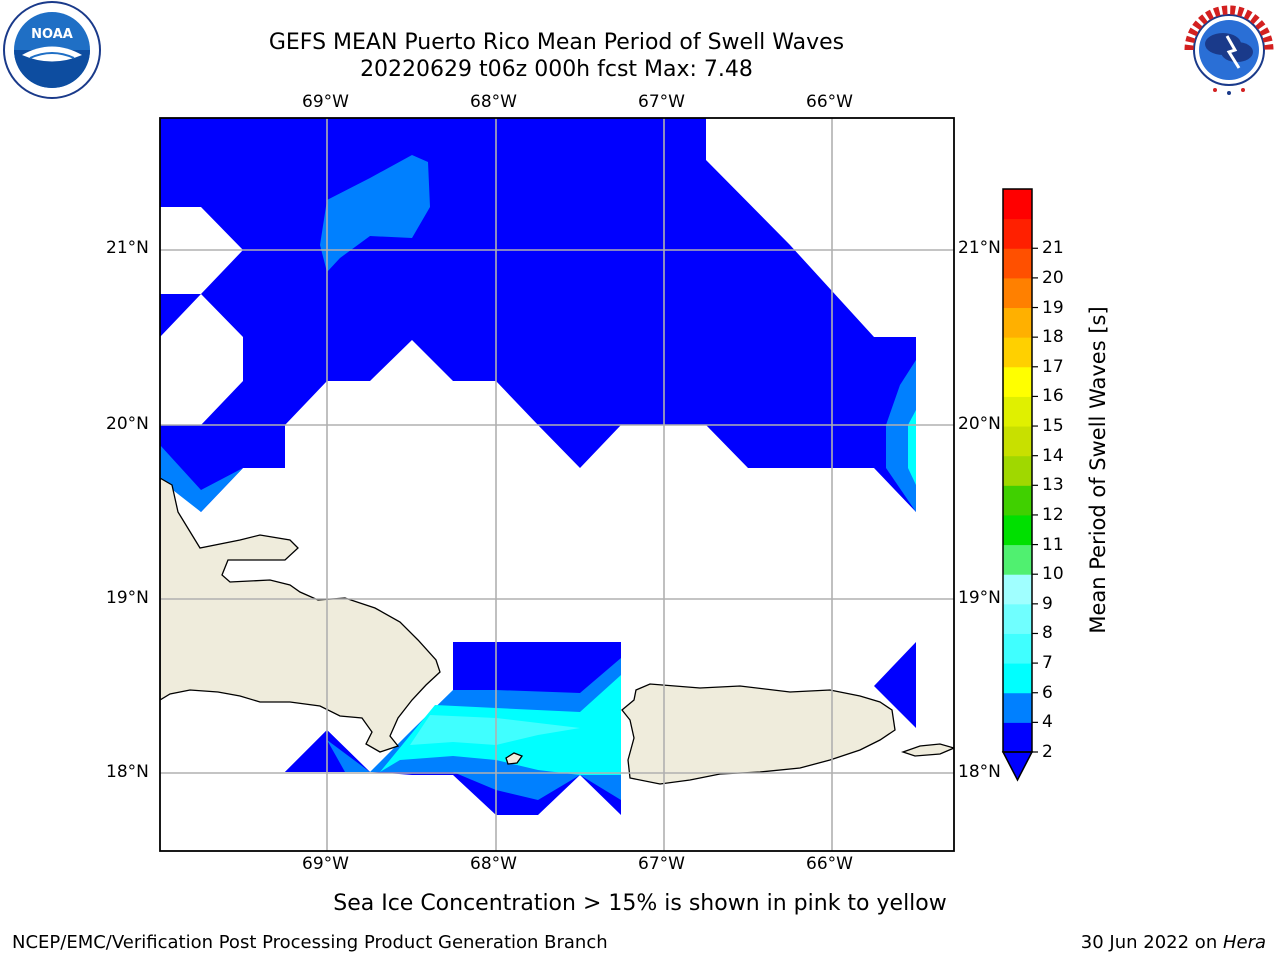 The width and height of the screenshot is (1280, 960). Describe the element at coordinates (127, 424) in the screenshot. I see `lat-tick-left: 20°N` at that location.